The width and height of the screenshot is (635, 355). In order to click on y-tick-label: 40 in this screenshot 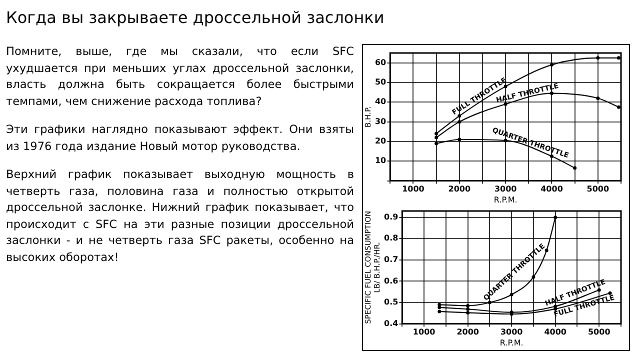, I will do `click(380, 101)`.